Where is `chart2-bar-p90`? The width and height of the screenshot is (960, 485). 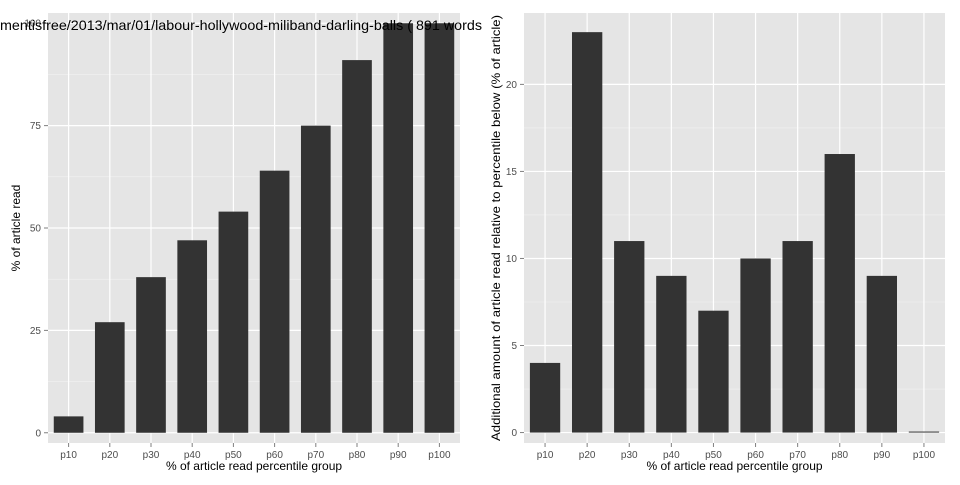
chart2-bar-p90 is located at coordinates (882, 354).